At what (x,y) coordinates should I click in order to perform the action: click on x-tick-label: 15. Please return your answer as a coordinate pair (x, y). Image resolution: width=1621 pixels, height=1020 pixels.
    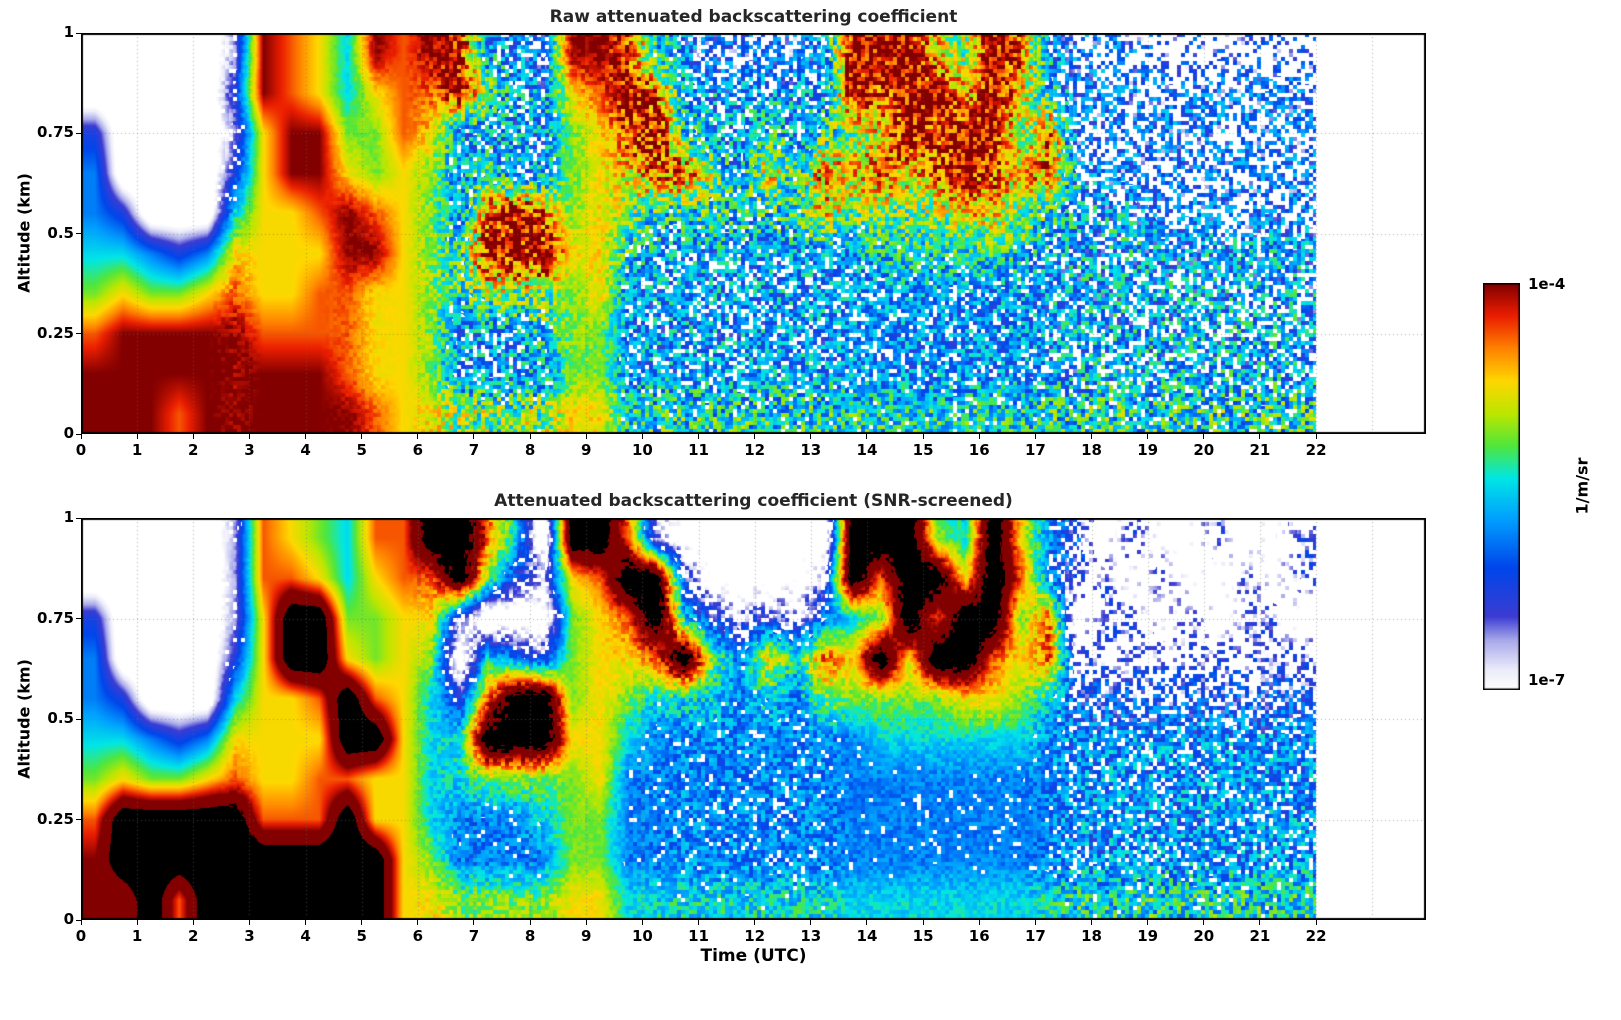
    Looking at the image, I should click on (923, 936).